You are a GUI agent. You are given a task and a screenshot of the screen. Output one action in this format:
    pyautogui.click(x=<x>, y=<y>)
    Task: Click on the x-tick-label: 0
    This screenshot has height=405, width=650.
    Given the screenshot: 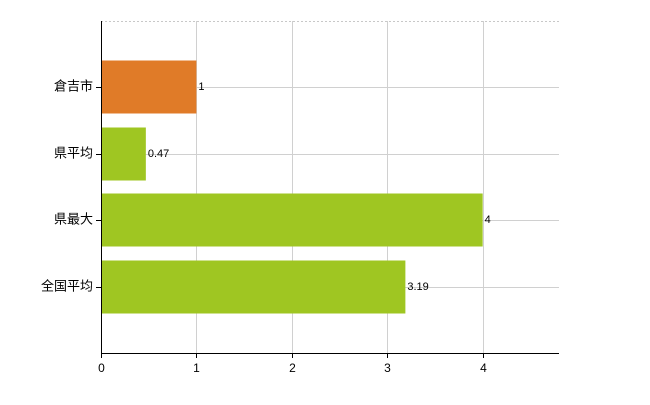 What is the action you would take?
    pyautogui.click(x=101, y=368)
    